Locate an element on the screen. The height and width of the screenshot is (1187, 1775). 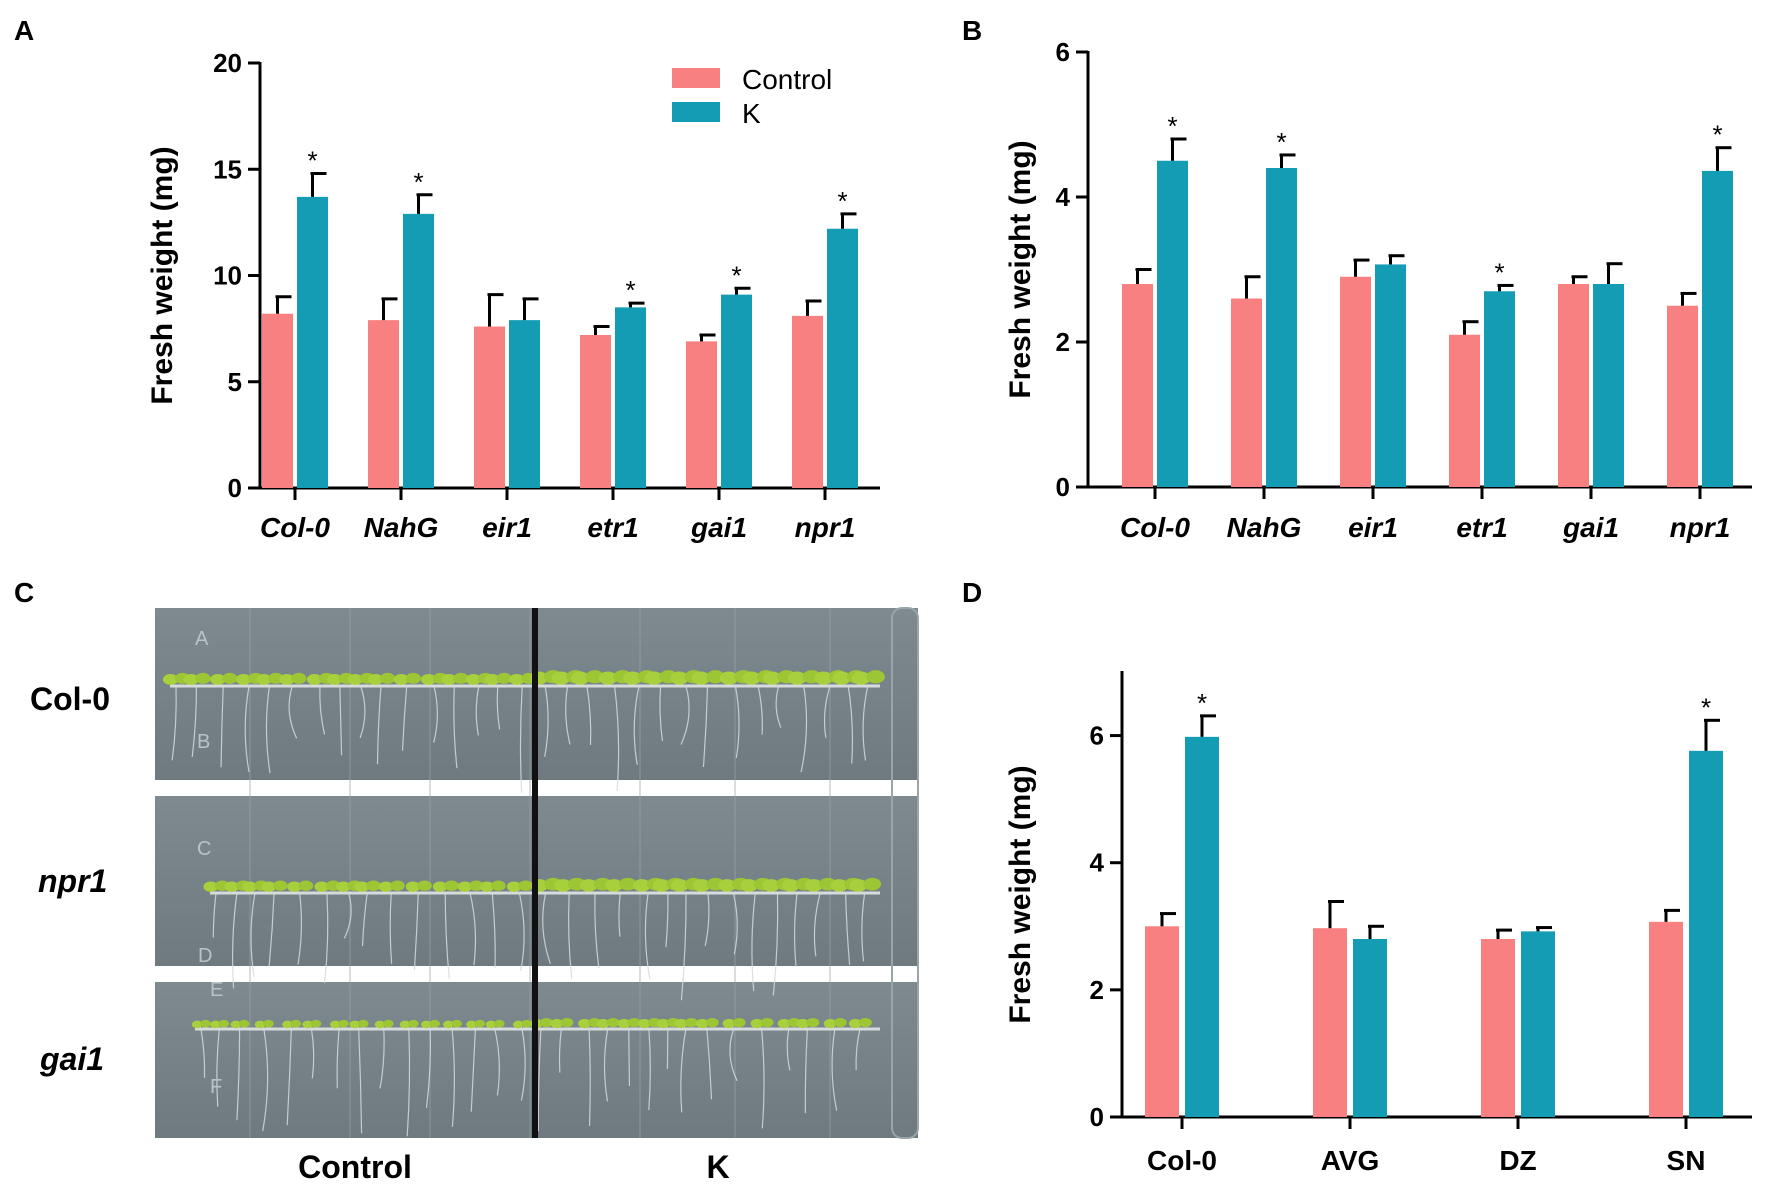
bar-d-k is located at coordinates (1202, 926).